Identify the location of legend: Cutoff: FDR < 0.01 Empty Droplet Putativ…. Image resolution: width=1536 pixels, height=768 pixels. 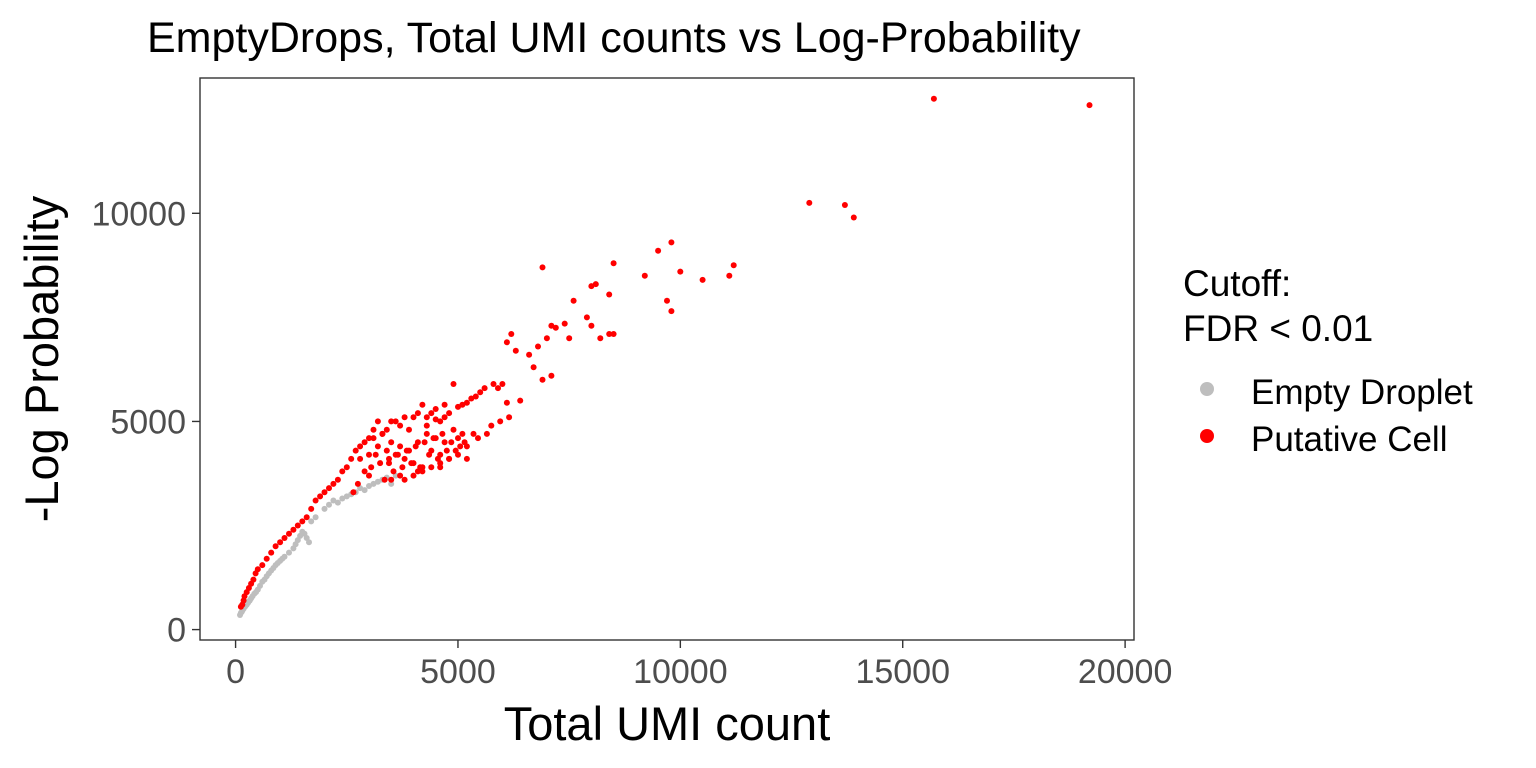
(1328, 361).